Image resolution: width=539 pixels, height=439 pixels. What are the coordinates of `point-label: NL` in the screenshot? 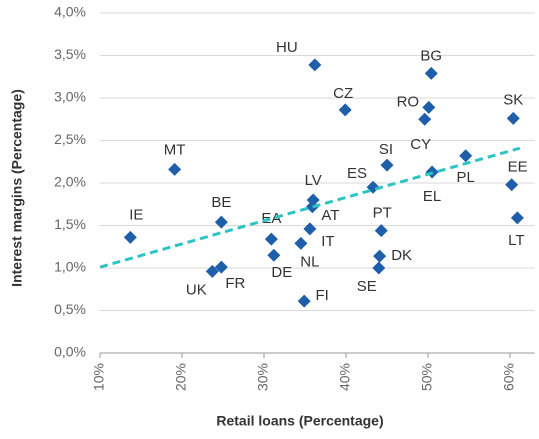 It's located at (309, 261).